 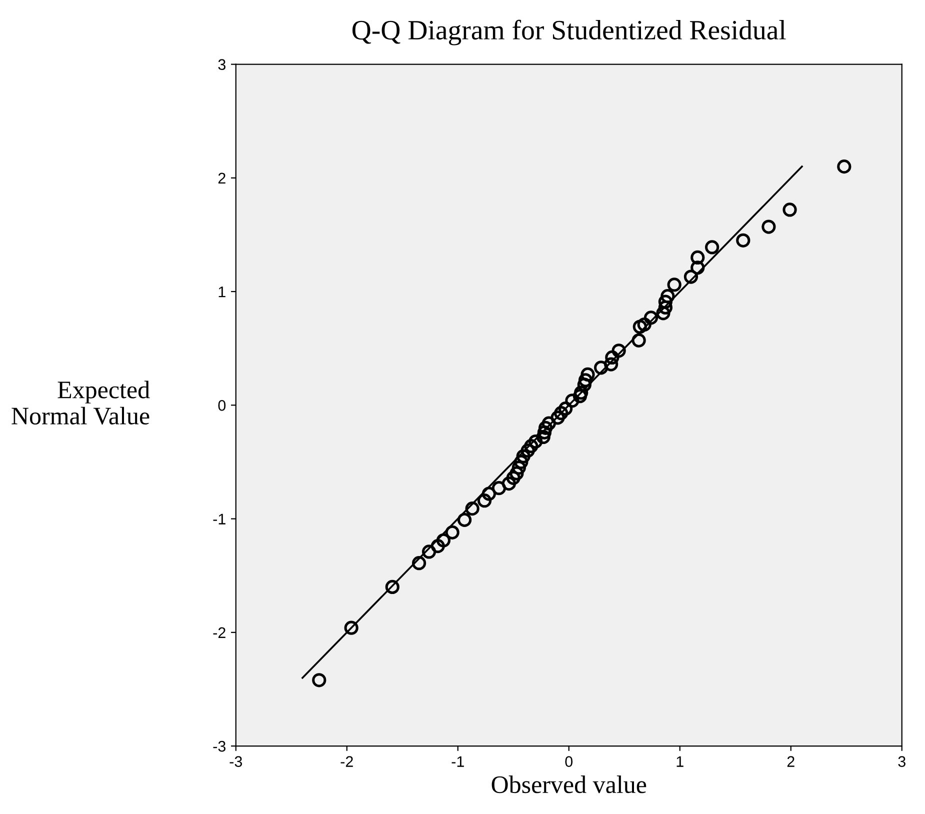 I want to click on x-tick-label: 3, so click(x=902, y=761).